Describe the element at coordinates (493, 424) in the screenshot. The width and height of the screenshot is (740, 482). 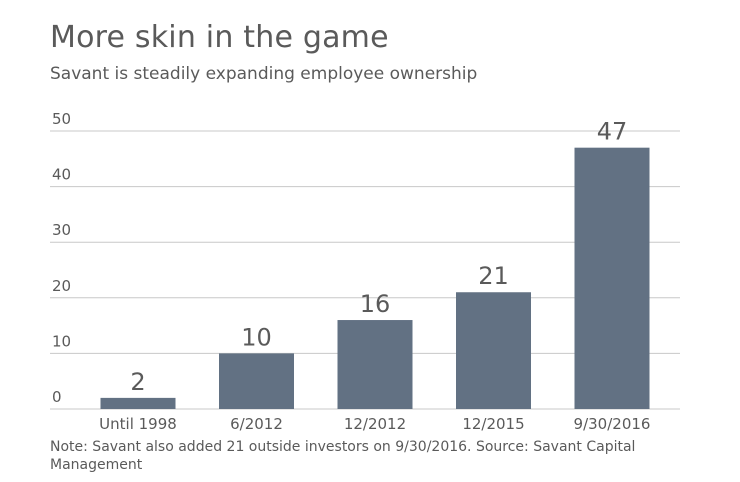
I see `x-tick-label: 12/2015` at that location.